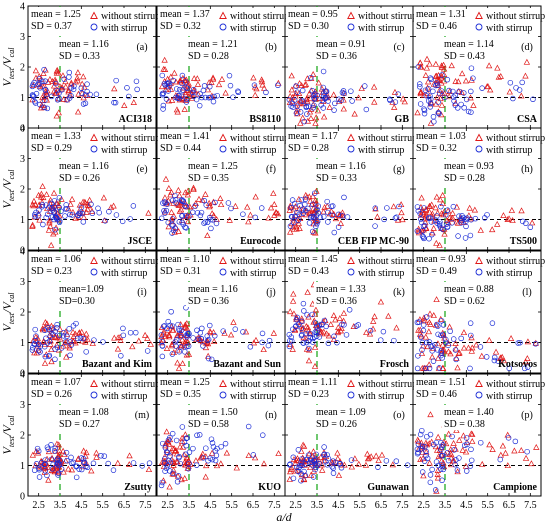 The image size is (550, 525). What do you see at coordinates (8, 435) in the screenshot?
I see `y-axis-label: Vtest/Vcal` at bounding box center [8, 435].